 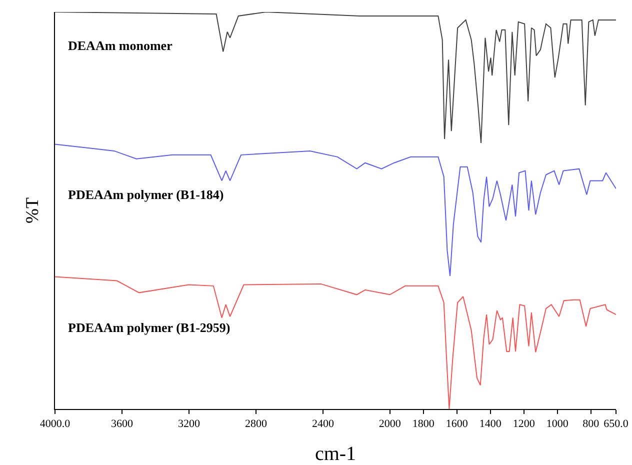 What do you see at coordinates (256, 424) in the screenshot?
I see `x-tick-label: 2800` at bounding box center [256, 424].